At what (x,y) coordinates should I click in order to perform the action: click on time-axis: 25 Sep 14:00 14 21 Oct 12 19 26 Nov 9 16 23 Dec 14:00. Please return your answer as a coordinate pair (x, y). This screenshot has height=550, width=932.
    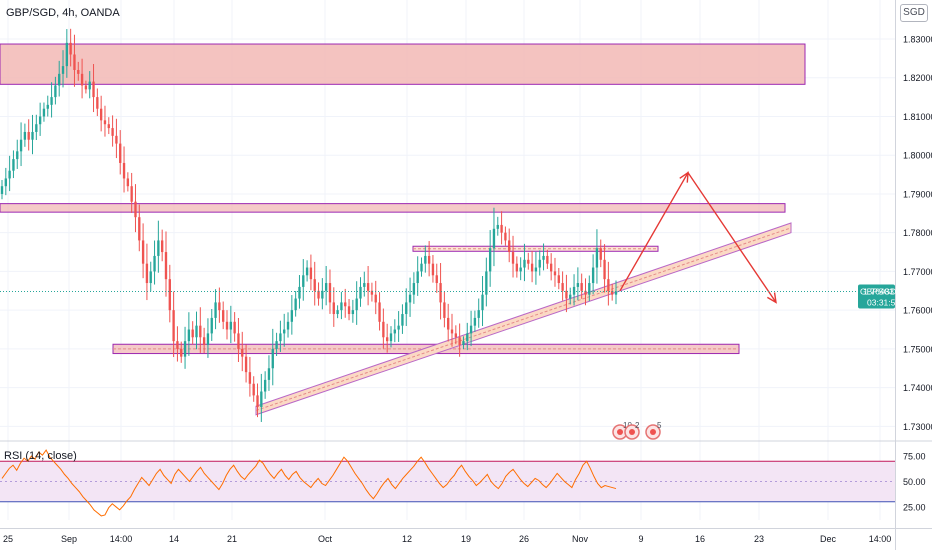
    Looking at the image, I should click on (447, 539).